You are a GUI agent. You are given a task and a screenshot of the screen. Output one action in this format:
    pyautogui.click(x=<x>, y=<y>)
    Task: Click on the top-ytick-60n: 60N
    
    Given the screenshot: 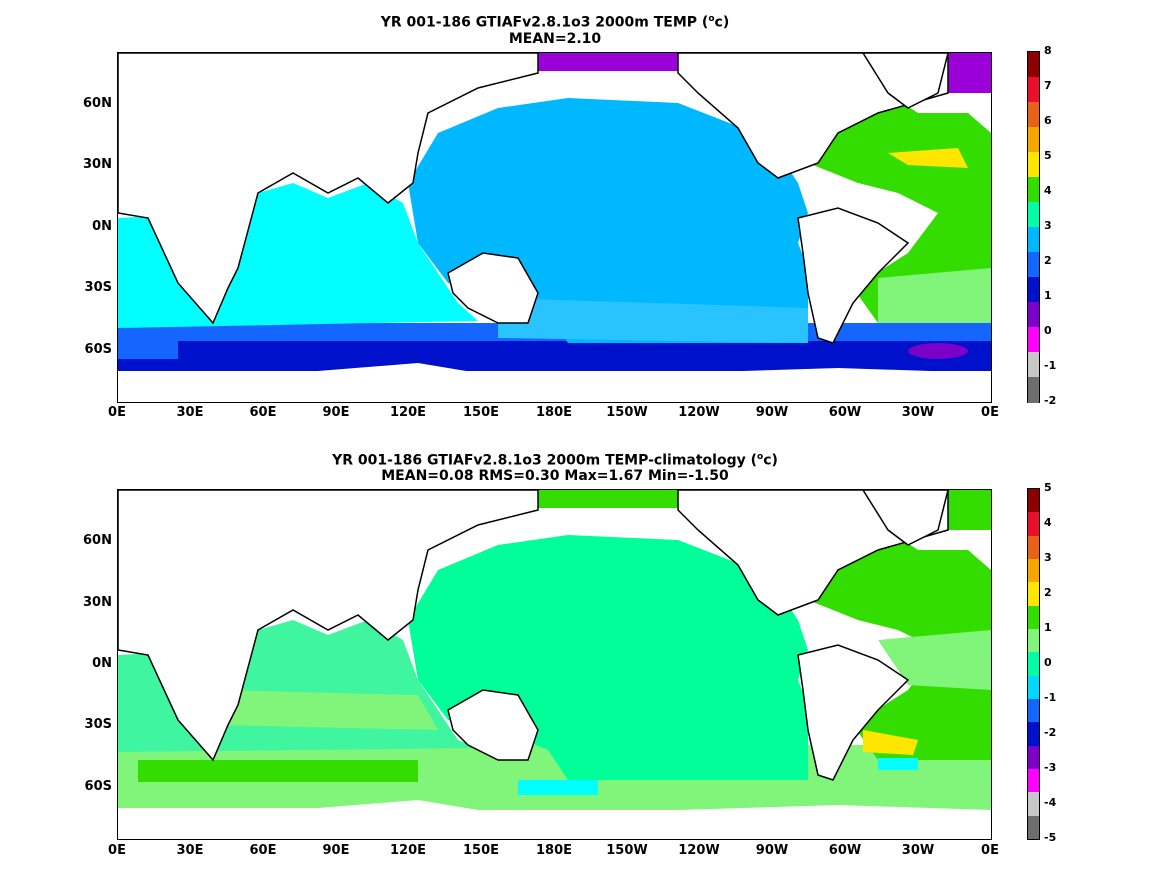 What is the action you would take?
    pyautogui.click(x=97, y=103)
    